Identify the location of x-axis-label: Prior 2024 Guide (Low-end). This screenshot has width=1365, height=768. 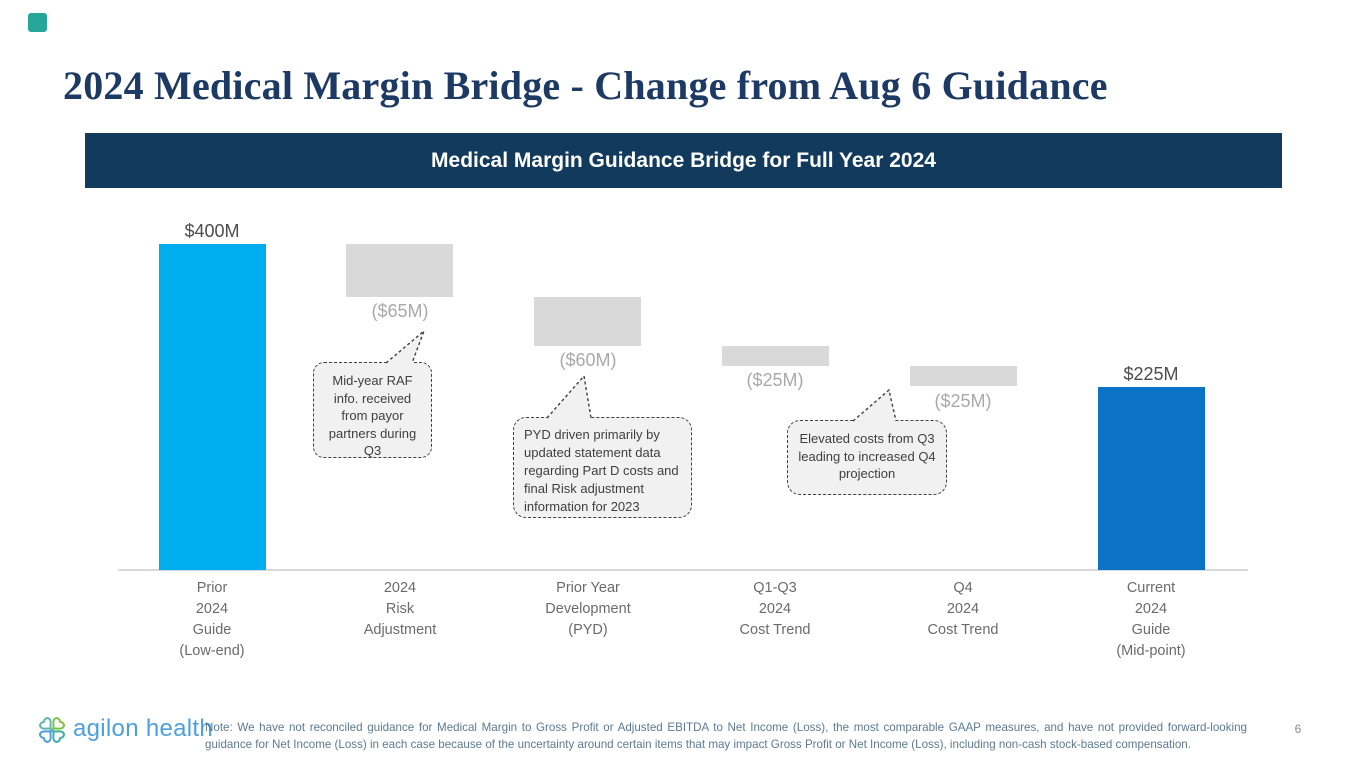
(212, 619).